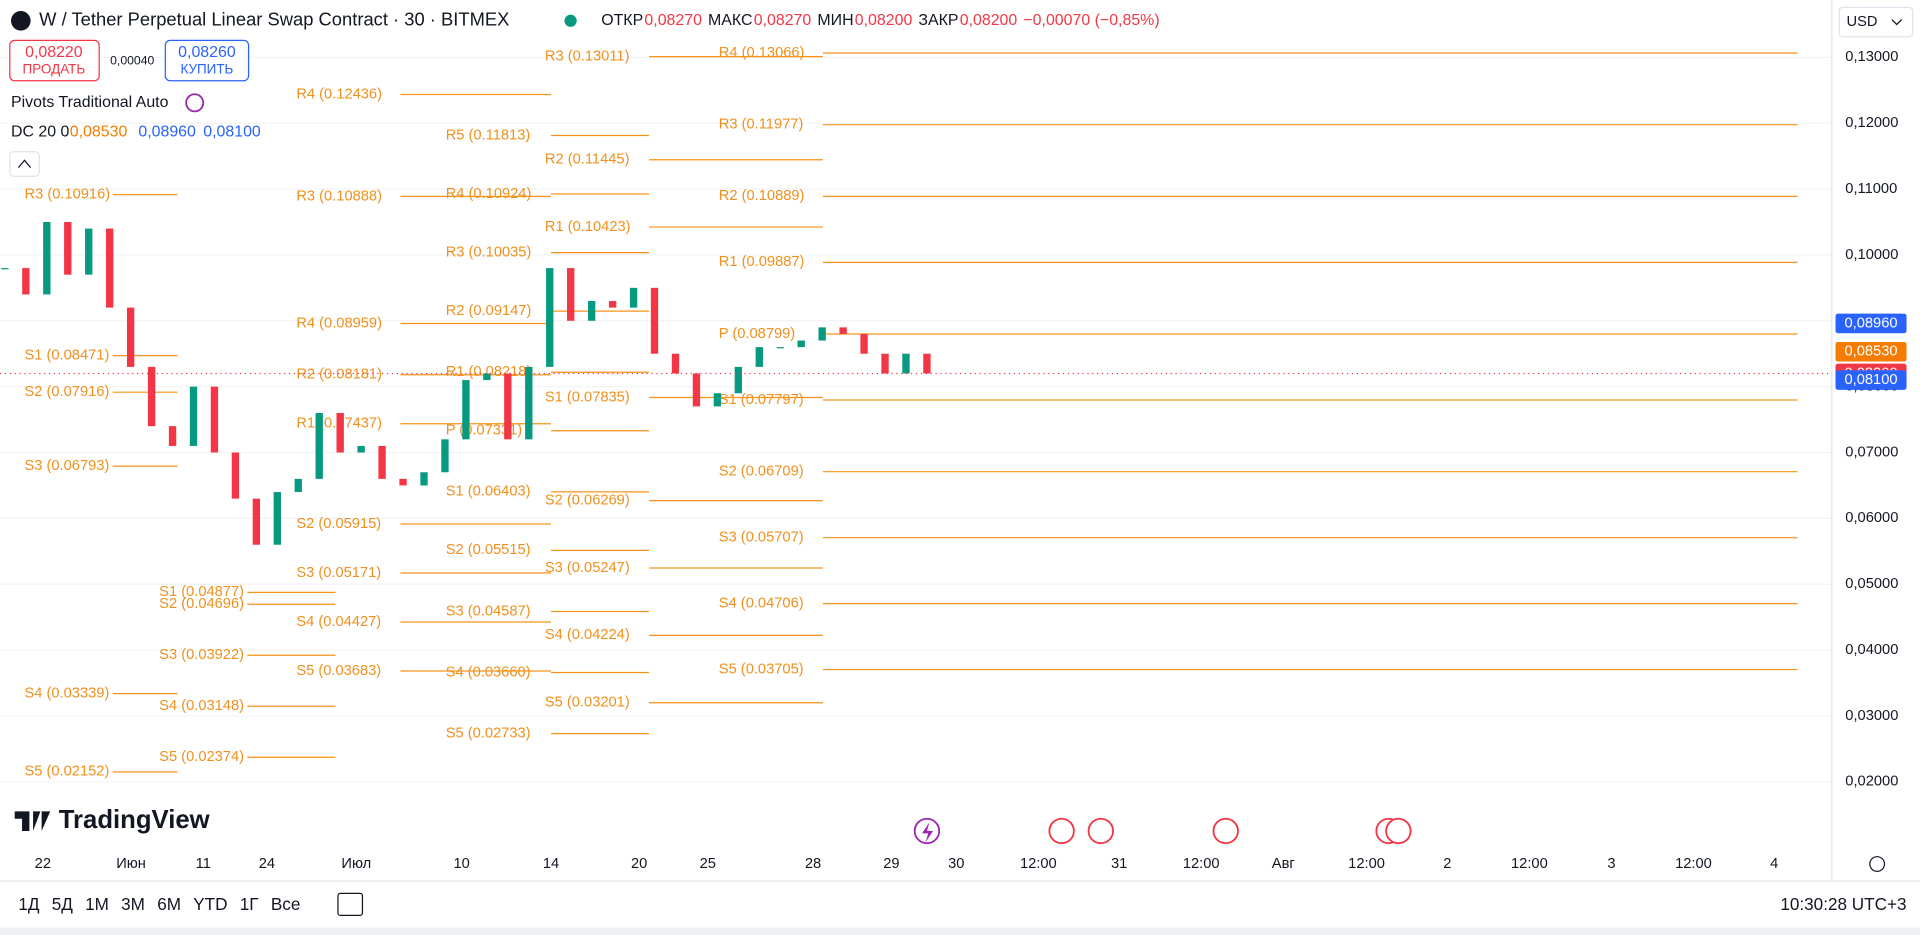 Image resolution: width=1920 pixels, height=935 pixels. Describe the element at coordinates (489, 194) in the screenshot. I see `pivot-label: R4 (0.10924)` at that location.